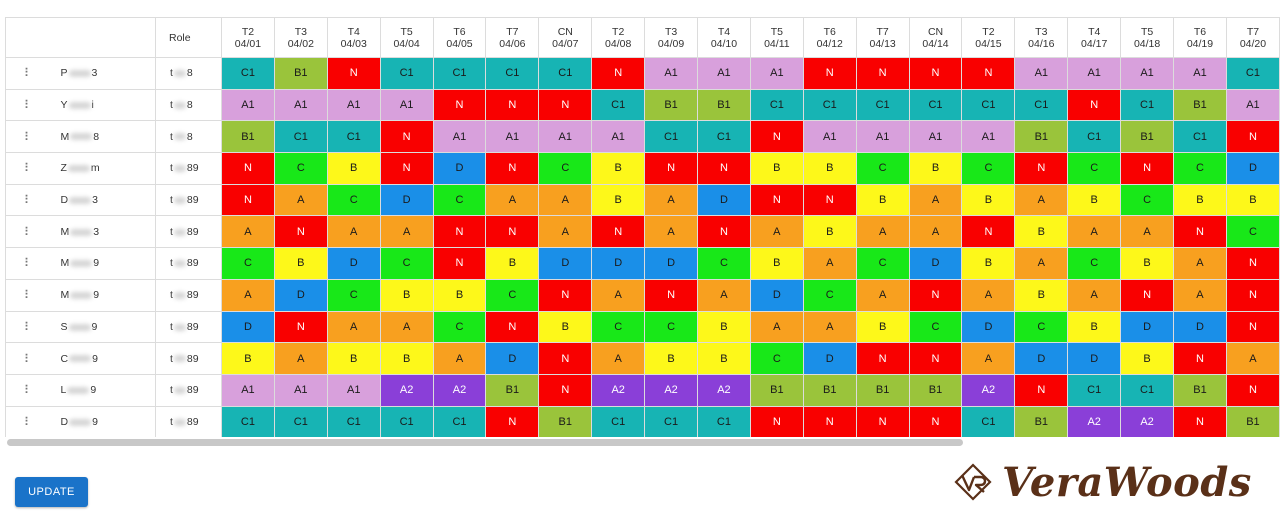 Image resolution: width=1280 pixels, height=525 pixels. Describe the element at coordinates (51, 492) in the screenshot. I see `update-button: UPDATE` at that location.